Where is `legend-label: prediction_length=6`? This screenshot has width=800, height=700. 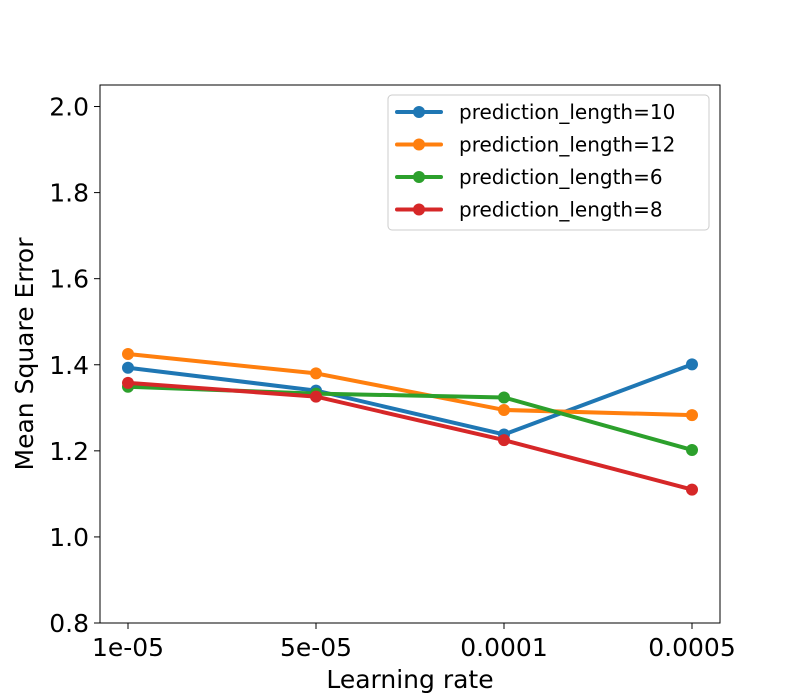 legend-label: prediction_length=6 is located at coordinates (561, 177).